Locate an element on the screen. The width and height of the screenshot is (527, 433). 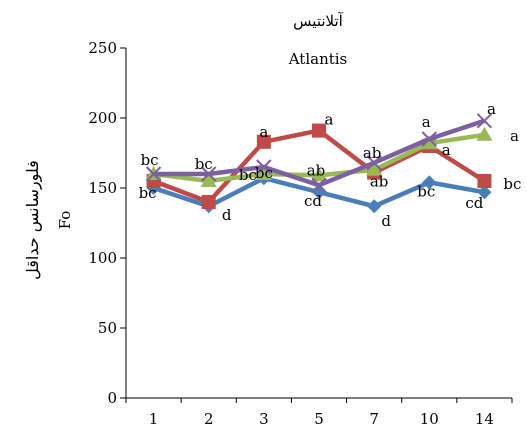
y-tick-label: 150 is located at coordinates (102, 188).